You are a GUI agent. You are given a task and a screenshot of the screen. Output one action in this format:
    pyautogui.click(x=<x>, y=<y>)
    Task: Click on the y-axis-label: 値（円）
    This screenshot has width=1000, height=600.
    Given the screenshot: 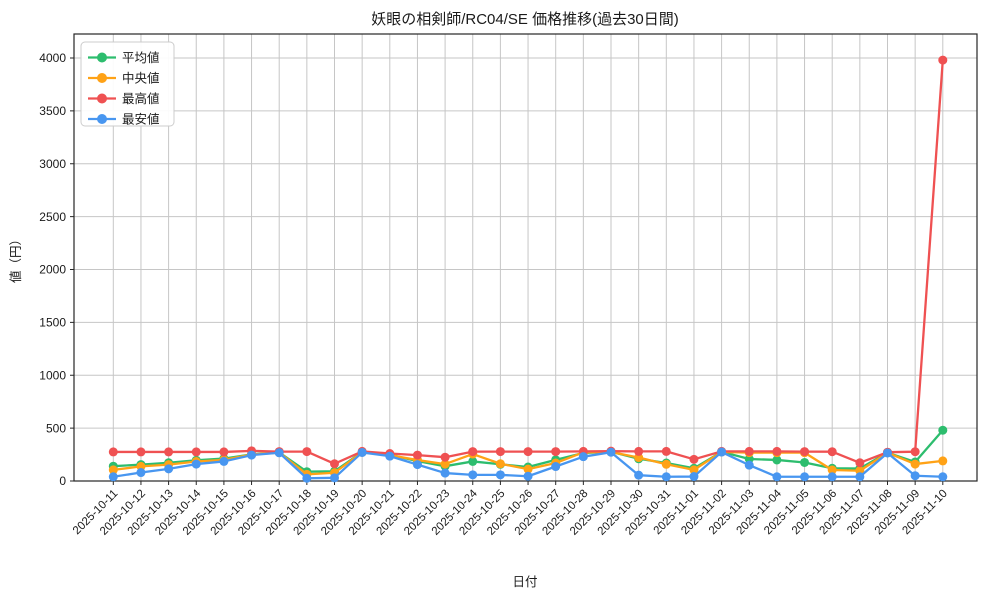 What is the action you would take?
    pyautogui.click(x=15, y=258)
    